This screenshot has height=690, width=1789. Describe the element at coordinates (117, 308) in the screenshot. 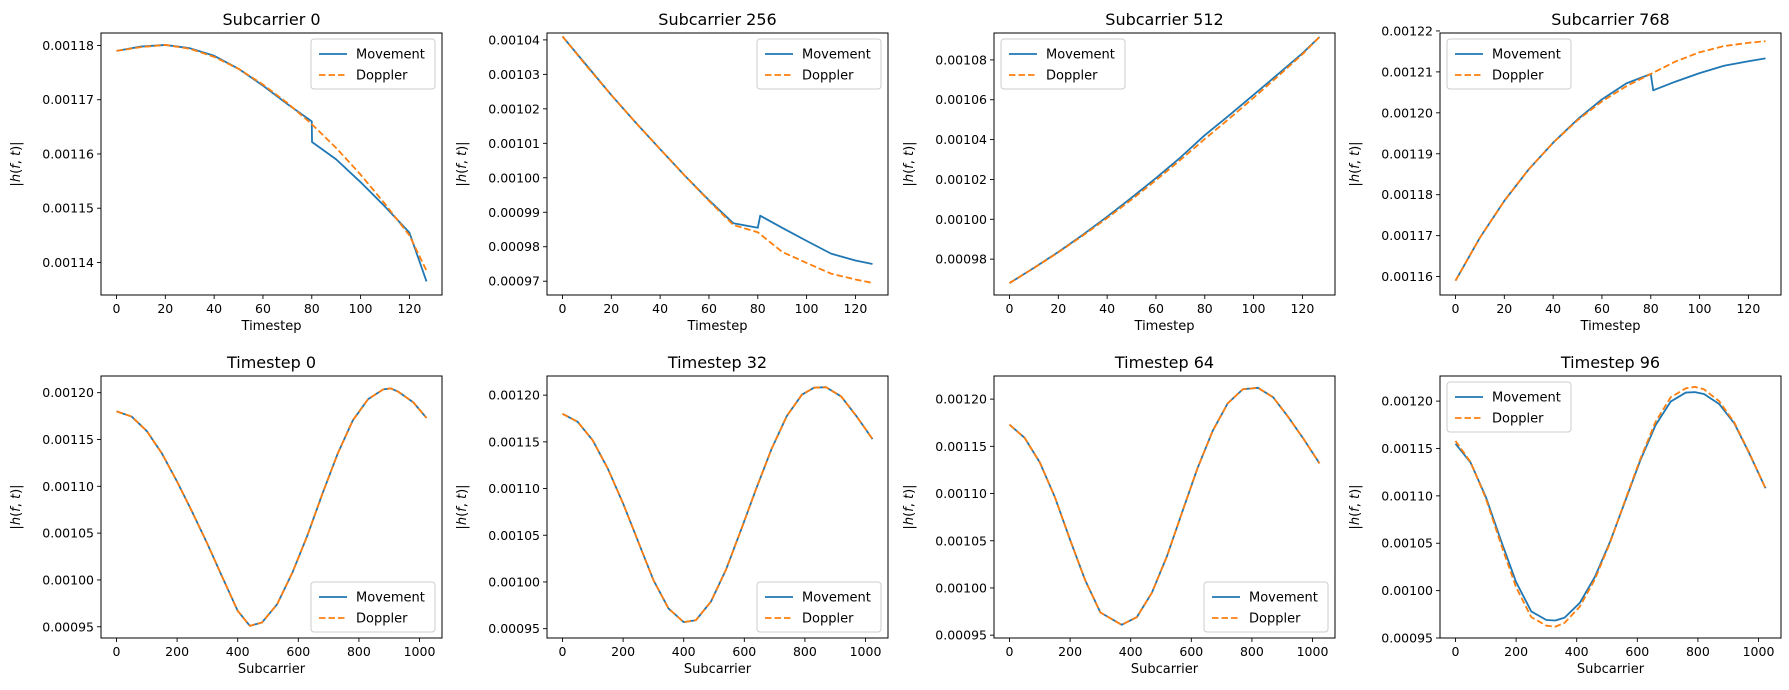

I see `x-tick-label: 0` at that location.